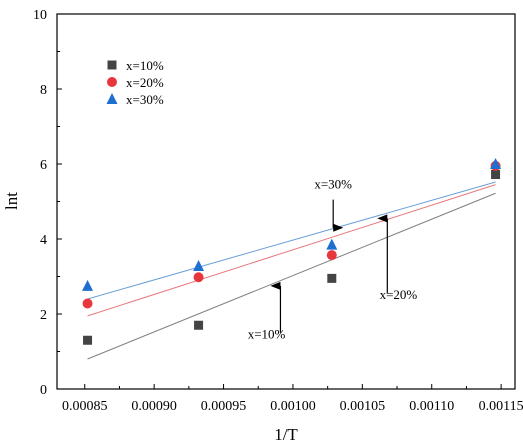 Image resolution: width=523 pixels, height=445 pixels. Describe the element at coordinates (431, 406) in the screenshot. I see `x-tick-label: 0.00110` at that location.